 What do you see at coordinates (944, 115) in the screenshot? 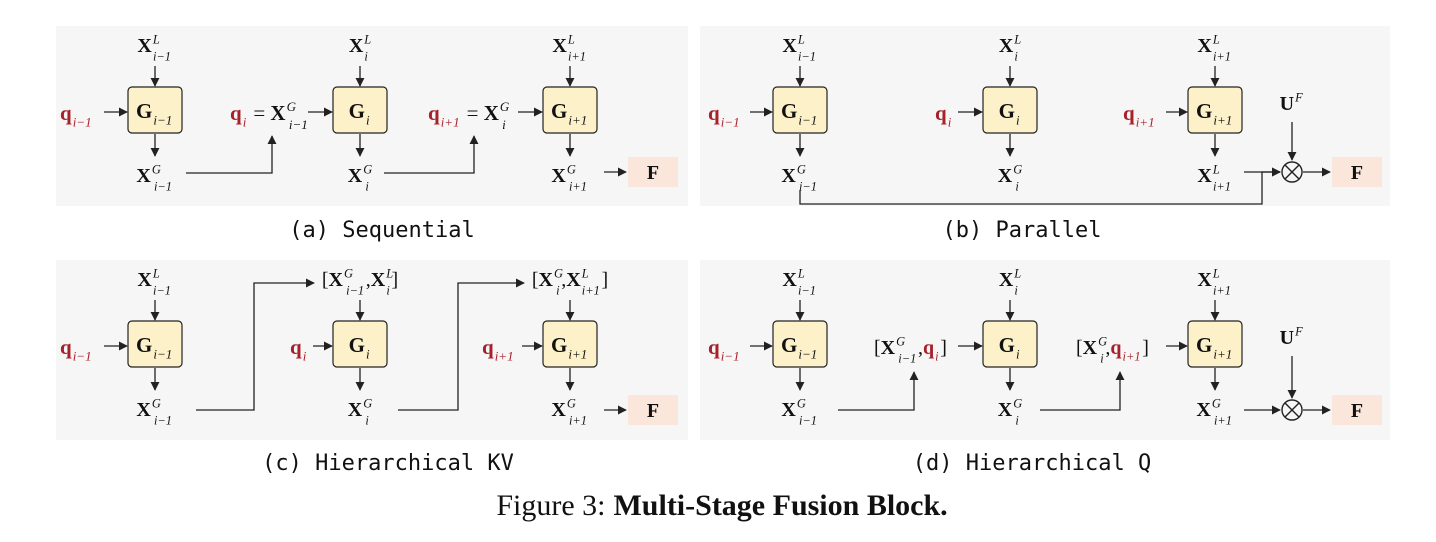
I see `par-query-1: qi` at bounding box center [944, 115].